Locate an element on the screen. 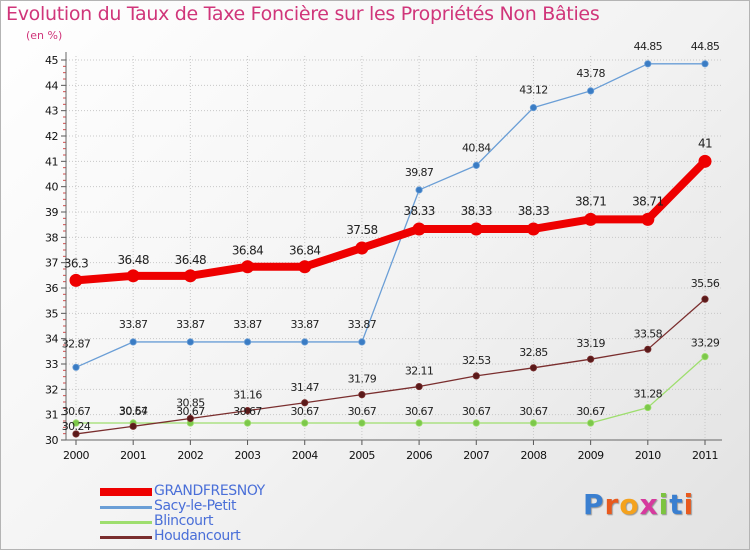  legend-label: Blincourt is located at coordinates (184, 521).